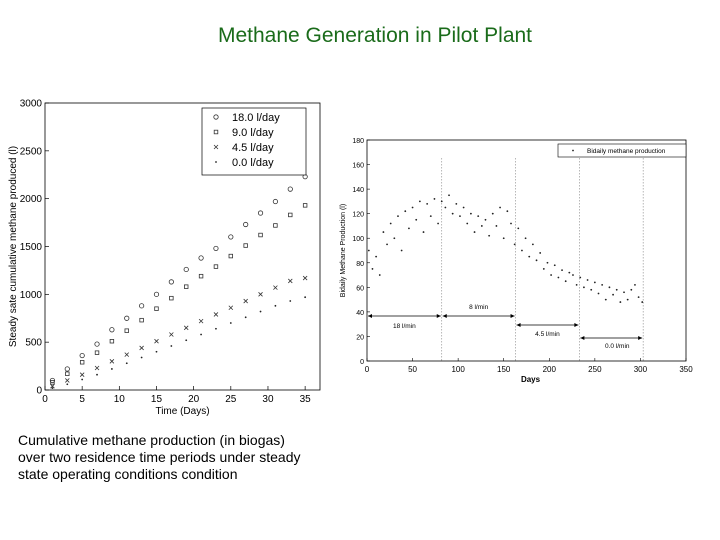  Describe the element at coordinates (260, 294) in the screenshot. I see `left-series-2-point-14-stroke-b` at that location.